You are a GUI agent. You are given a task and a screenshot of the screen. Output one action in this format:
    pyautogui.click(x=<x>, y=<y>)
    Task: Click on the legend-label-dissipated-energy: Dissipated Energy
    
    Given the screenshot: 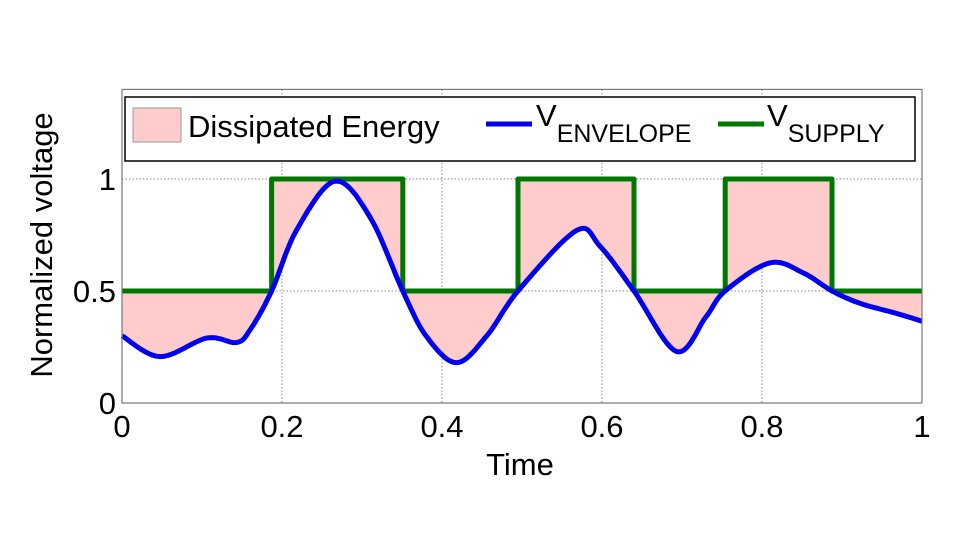 What is the action you would take?
    pyautogui.click(x=314, y=126)
    